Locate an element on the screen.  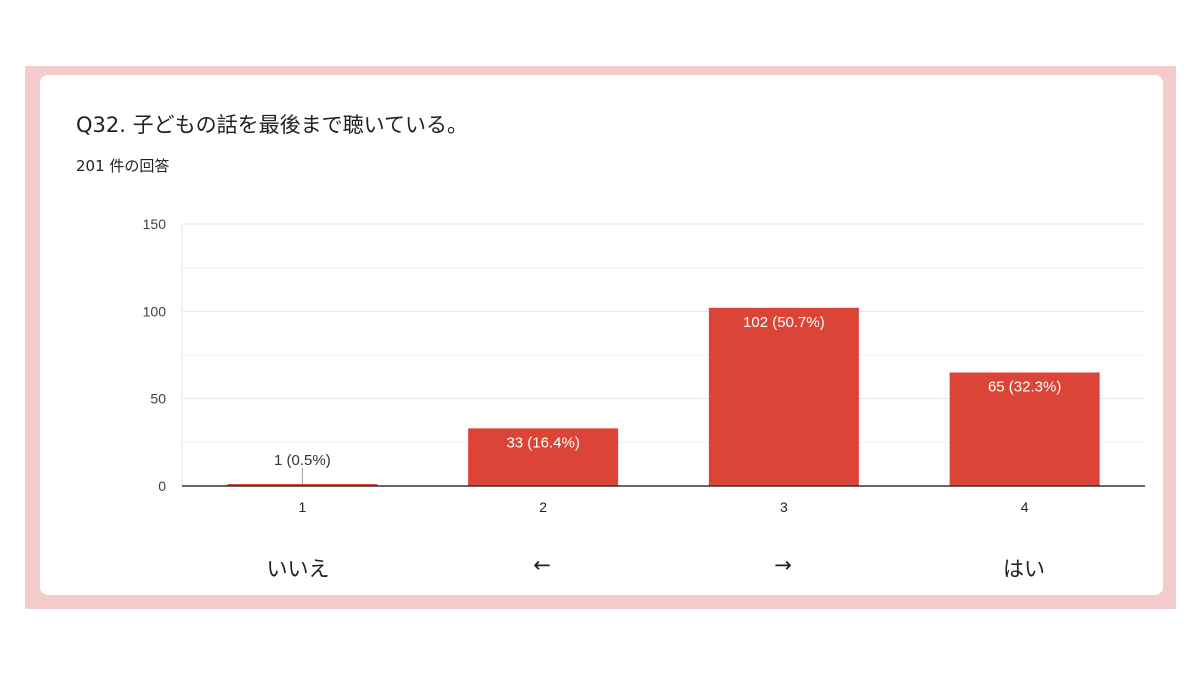
question-title: Q32. 子どもの話を最後まで聴いている。 is located at coordinates (272, 125).